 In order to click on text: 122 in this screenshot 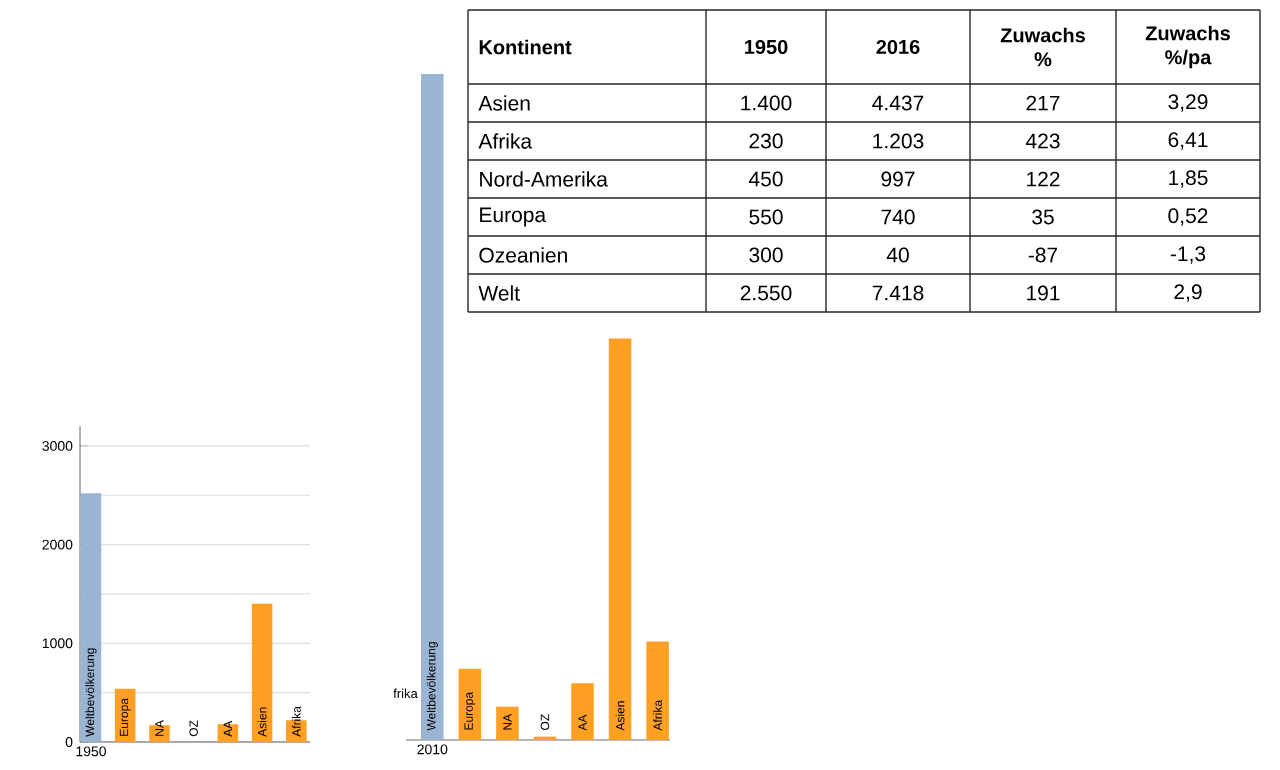, I will do `click(1043, 179)`.